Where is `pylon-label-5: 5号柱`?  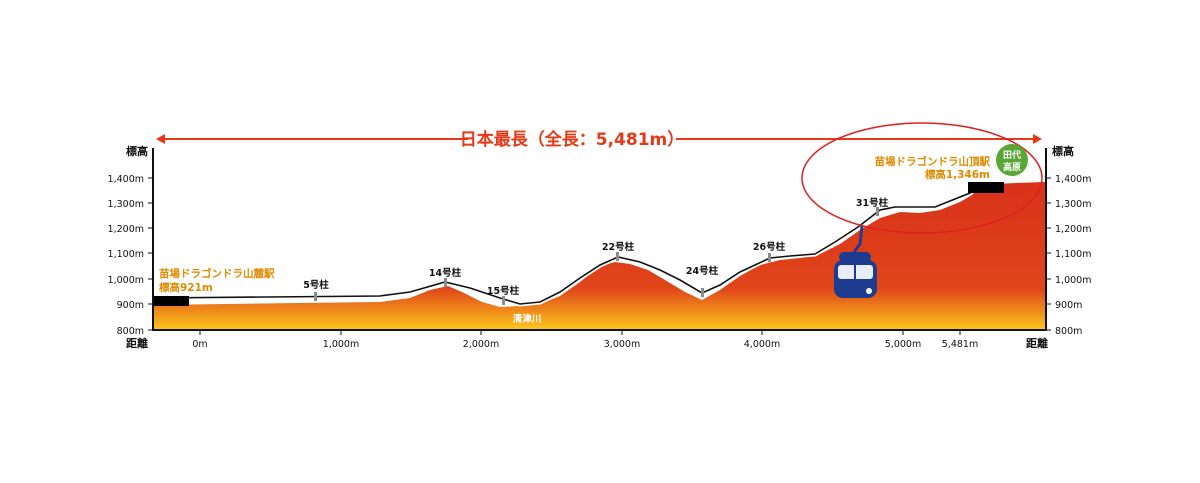 pylon-label-5: 5号柱 is located at coordinates (316, 285).